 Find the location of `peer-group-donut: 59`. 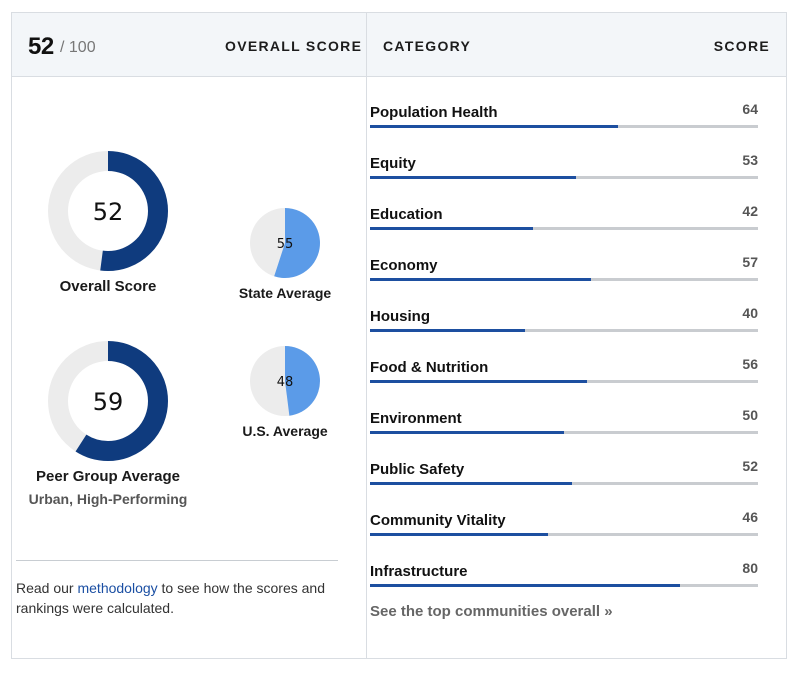

peer-group-donut: 59 is located at coordinates (108, 401).